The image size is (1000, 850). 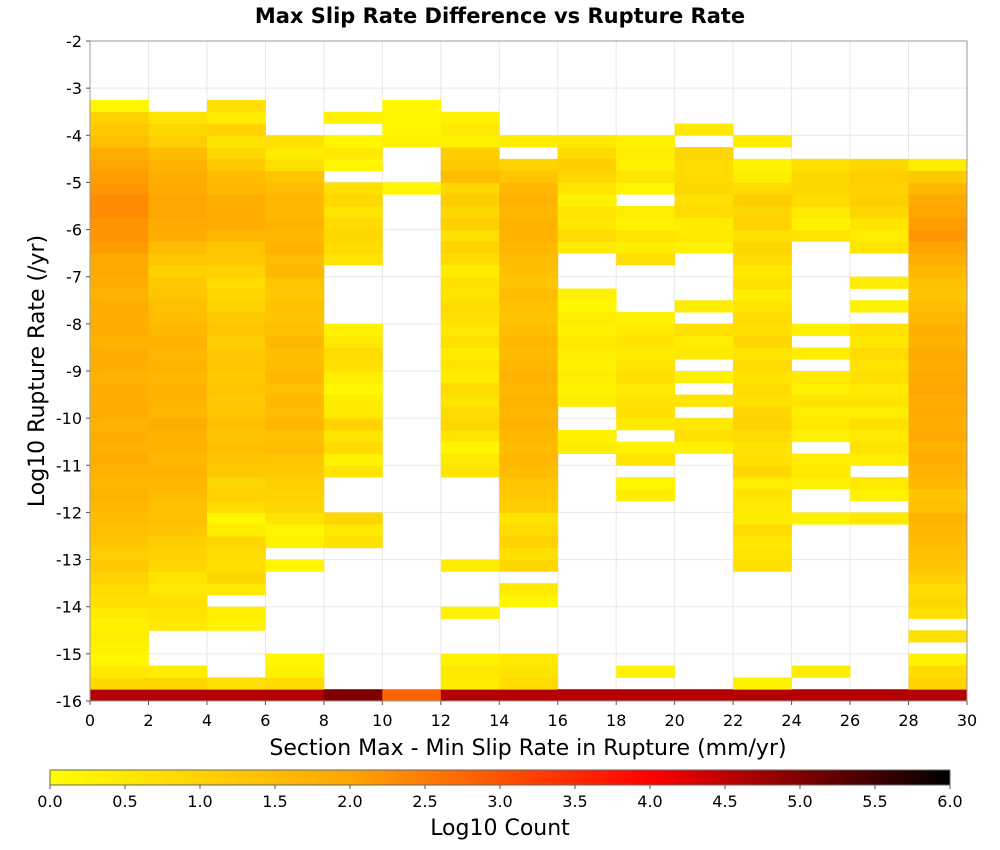 What do you see at coordinates (424, 801) in the screenshot?
I see `colorbar-tick-label: 2.5` at bounding box center [424, 801].